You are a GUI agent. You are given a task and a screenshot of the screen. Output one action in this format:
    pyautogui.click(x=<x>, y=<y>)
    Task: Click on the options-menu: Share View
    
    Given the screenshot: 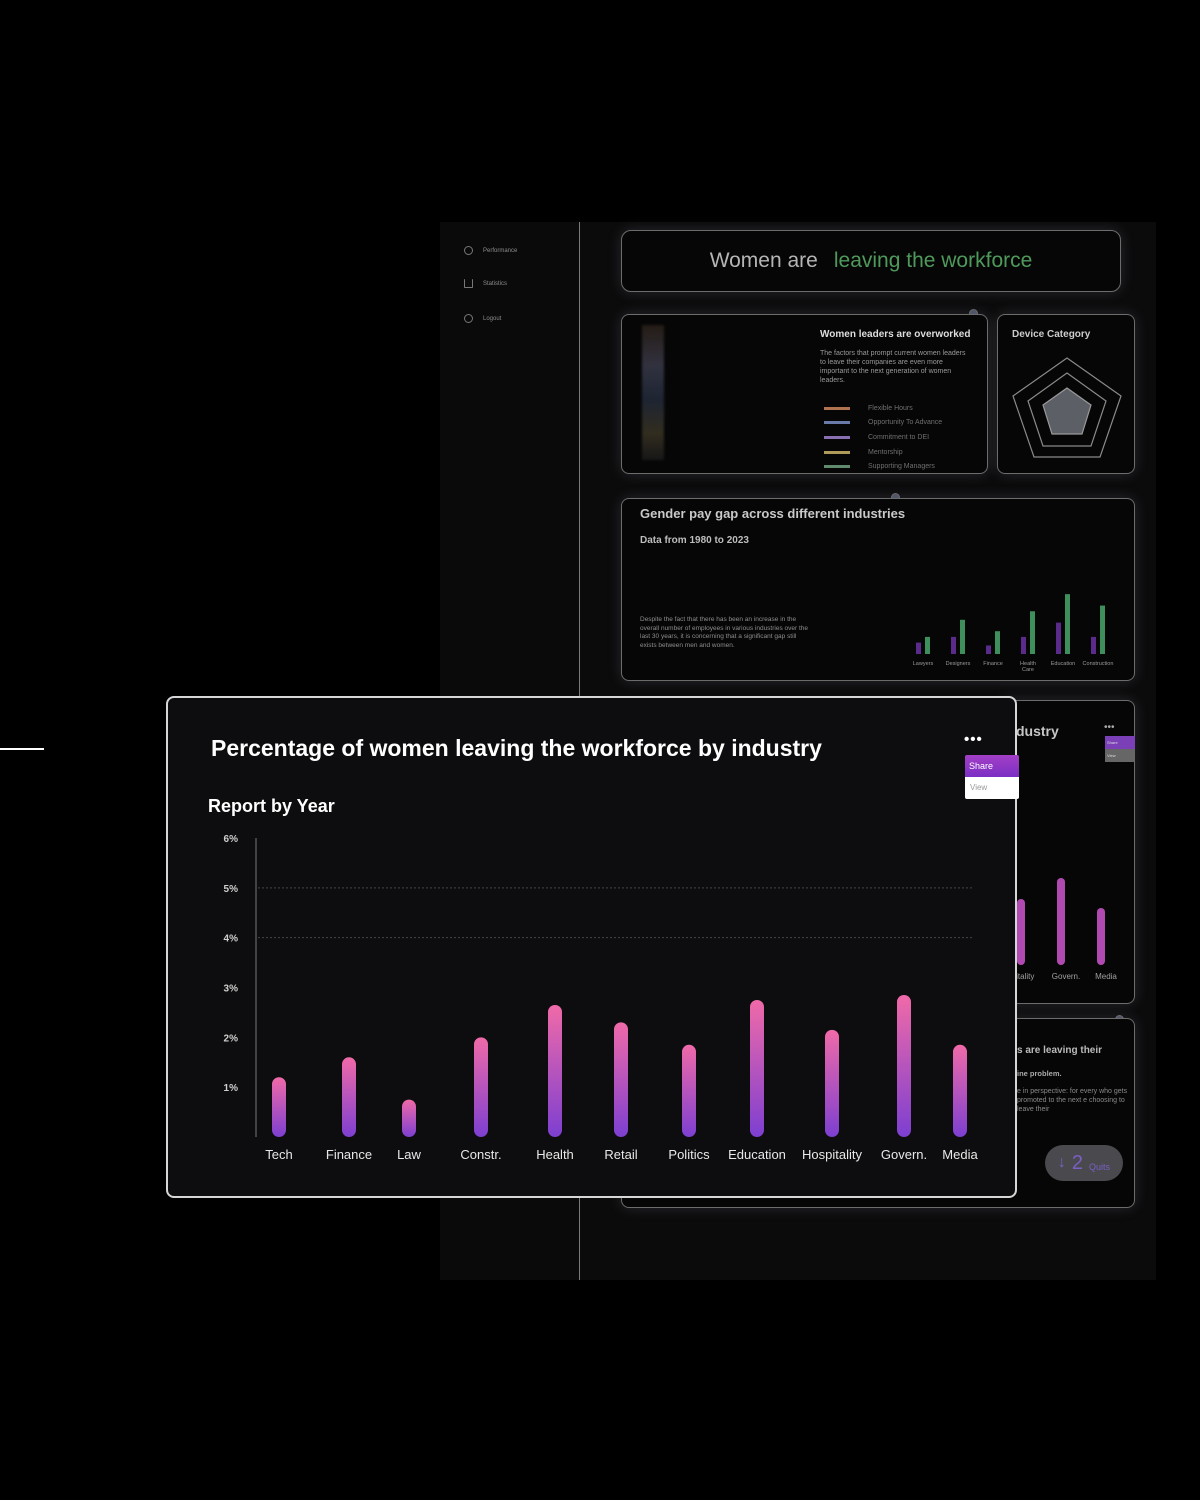 What is the action you would take?
    pyautogui.click(x=992, y=777)
    